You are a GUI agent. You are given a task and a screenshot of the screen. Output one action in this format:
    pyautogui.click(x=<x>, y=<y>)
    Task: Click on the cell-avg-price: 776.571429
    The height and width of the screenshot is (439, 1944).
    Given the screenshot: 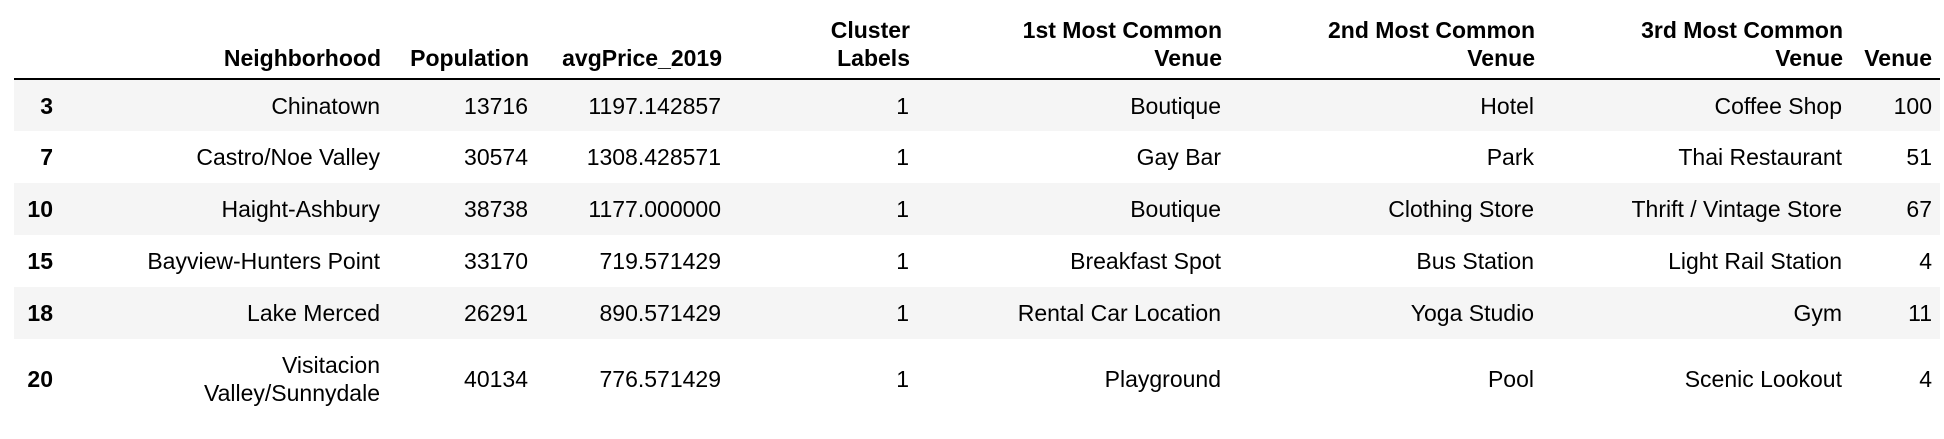 What is the action you would take?
    pyautogui.click(x=660, y=379)
    